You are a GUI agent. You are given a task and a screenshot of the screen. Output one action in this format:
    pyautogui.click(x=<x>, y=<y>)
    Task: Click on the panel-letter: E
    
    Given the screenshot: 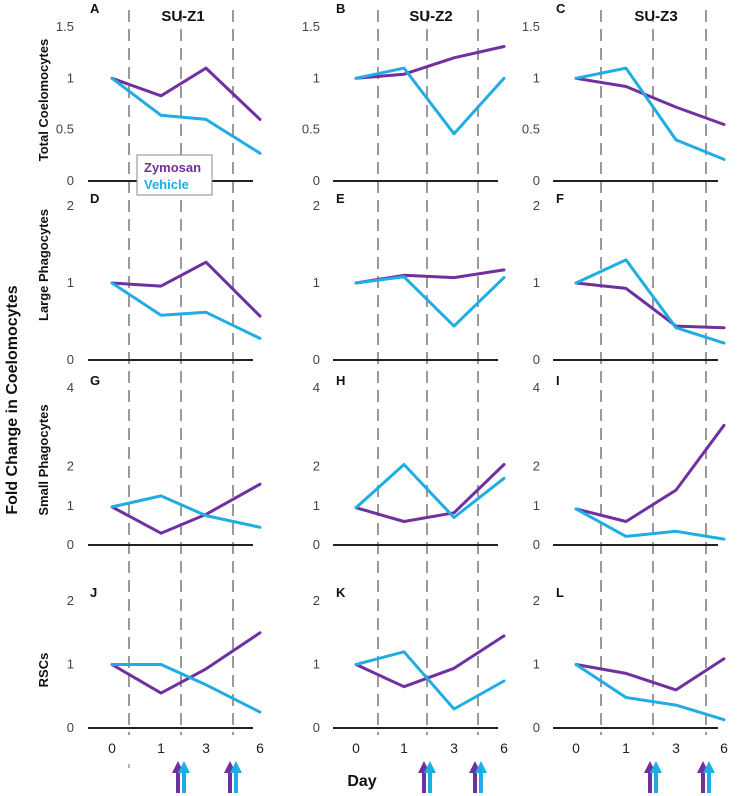 What is the action you would take?
    pyautogui.click(x=340, y=198)
    